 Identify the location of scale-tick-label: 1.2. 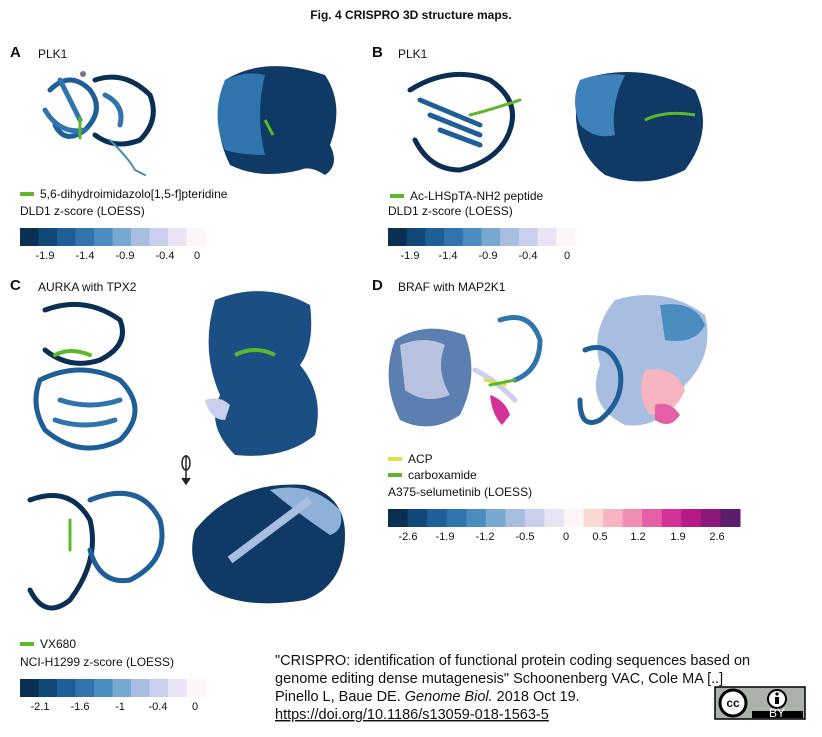
(637, 537).